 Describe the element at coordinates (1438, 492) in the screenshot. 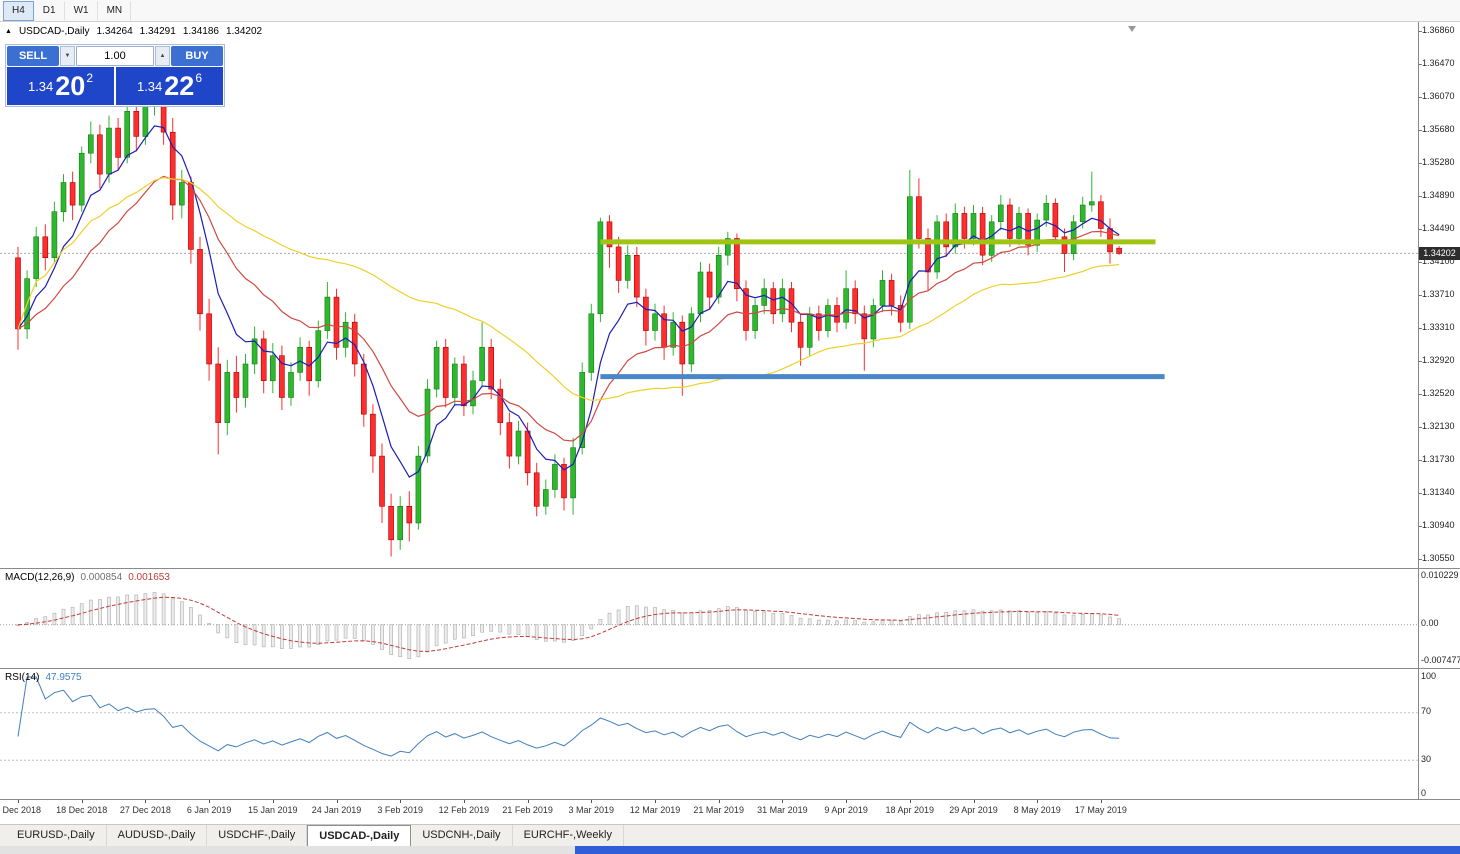

I see `price-axis-label: 1.31340` at that location.